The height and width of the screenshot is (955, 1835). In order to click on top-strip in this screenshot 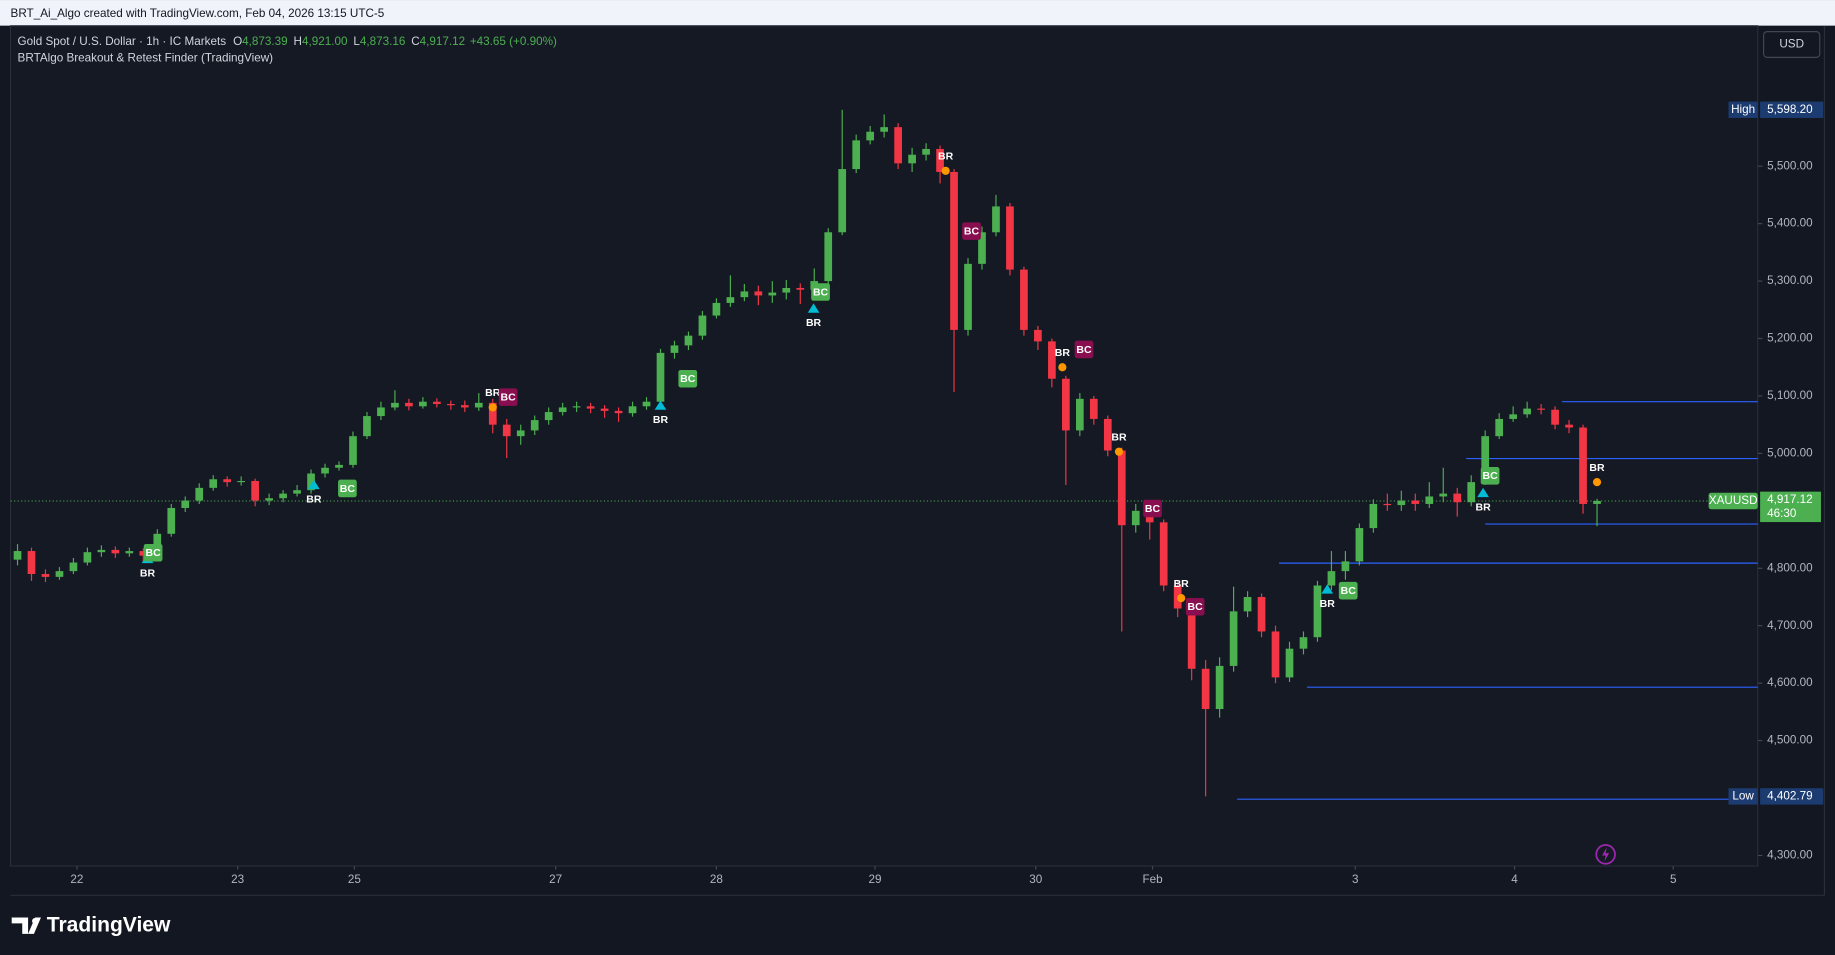, I will do `click(917, 13)`.